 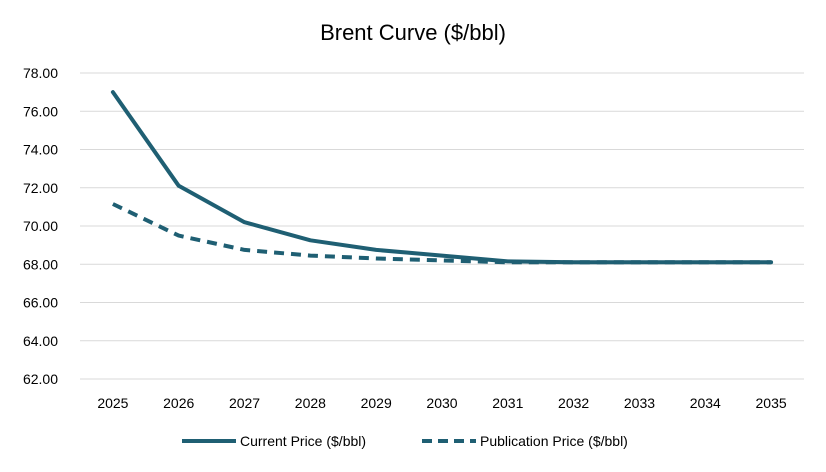 I want to click on y-tick-label: 78.00, so click(x=40, y=73).